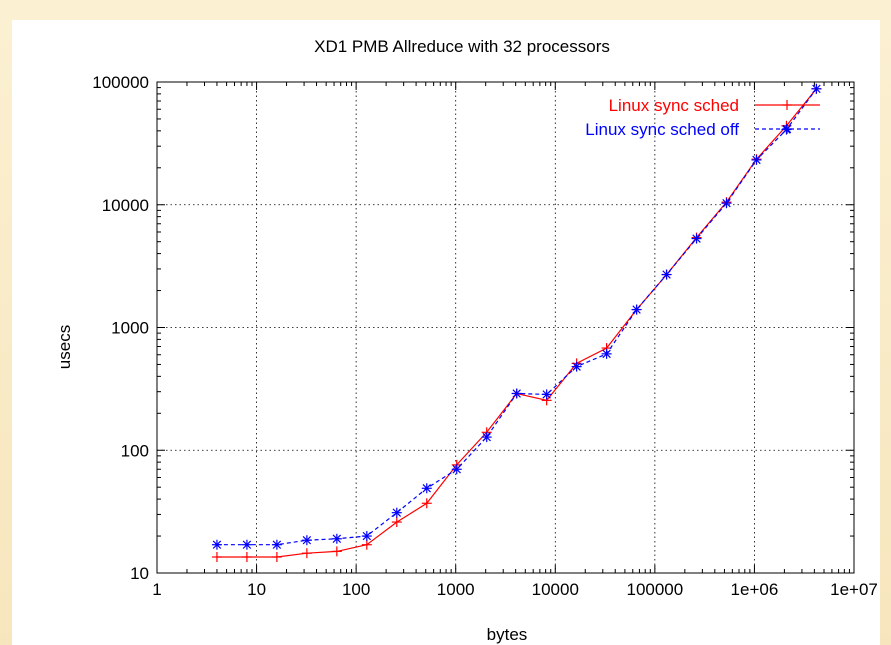 This screenshot has height=645, width=891. Describe the element at coordinates (64, 347) in the screenshot. I see `y-axis-label: usecs` at that location.